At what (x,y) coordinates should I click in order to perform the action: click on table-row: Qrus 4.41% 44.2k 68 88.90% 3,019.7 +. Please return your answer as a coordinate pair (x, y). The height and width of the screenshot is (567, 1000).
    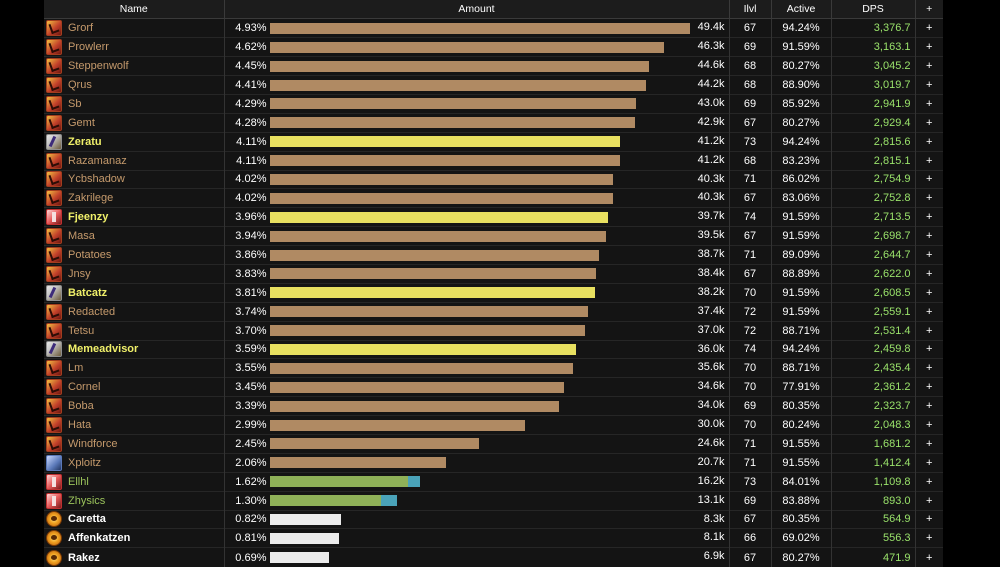
    Looking at the image, I should click on (493, 85).